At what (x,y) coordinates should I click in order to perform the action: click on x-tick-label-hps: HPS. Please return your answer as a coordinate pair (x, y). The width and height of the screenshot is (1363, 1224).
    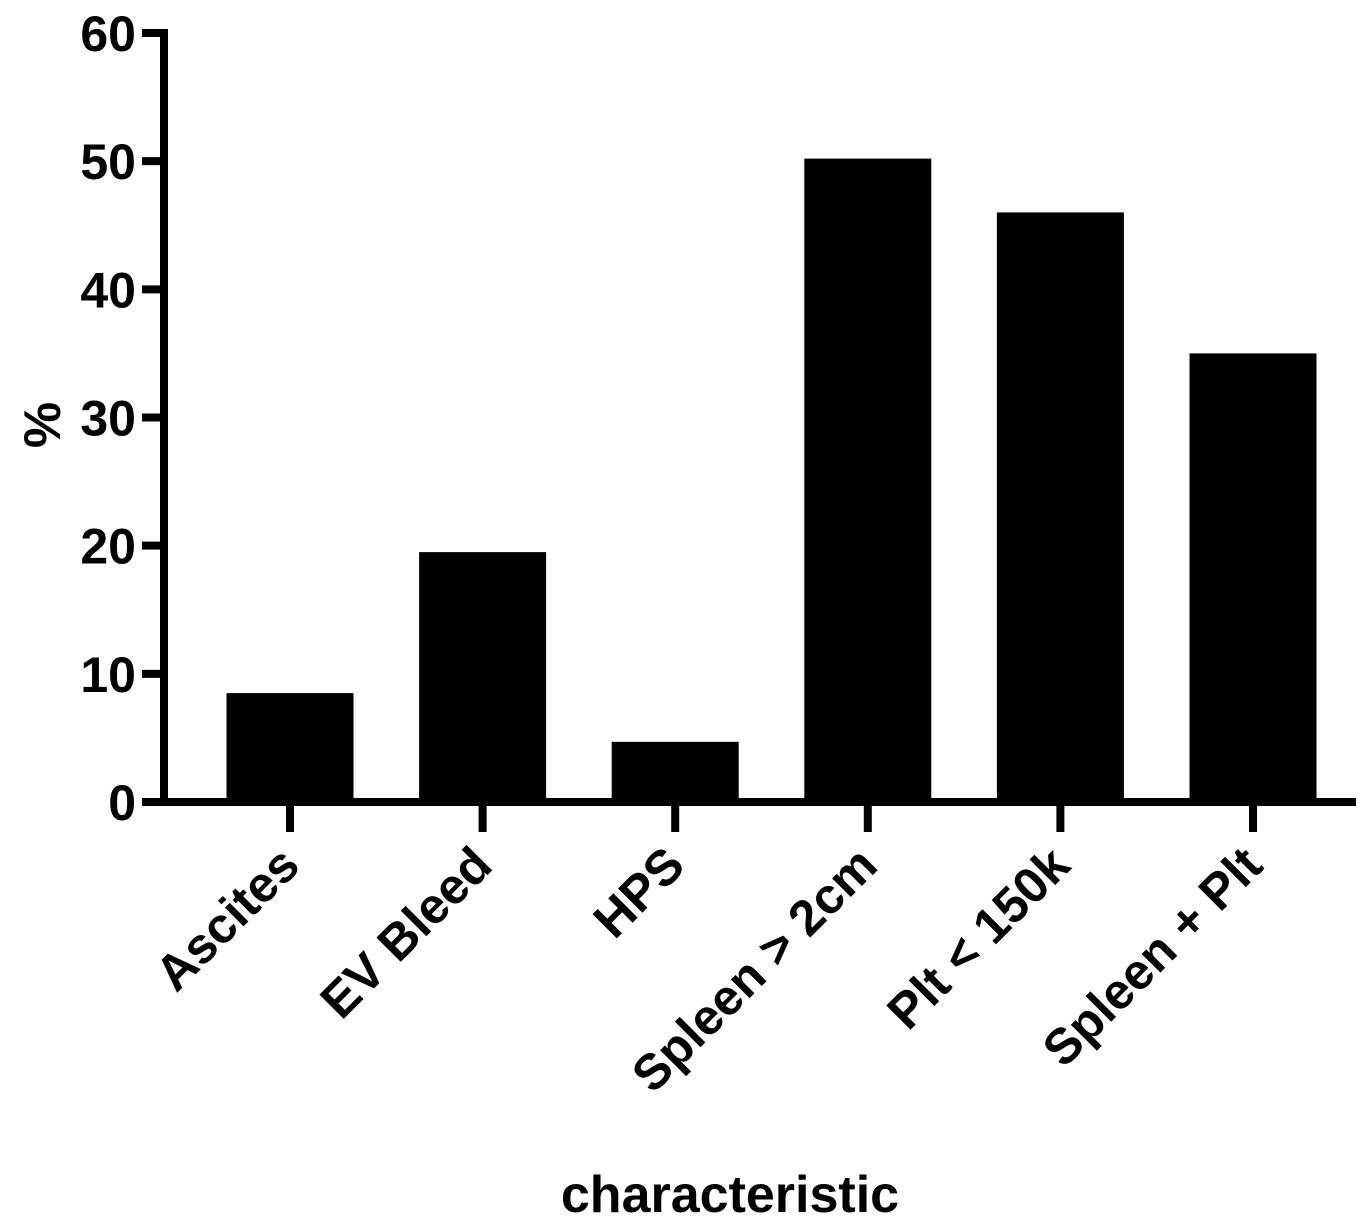
    Looking at the image, I should click on (639, 892).